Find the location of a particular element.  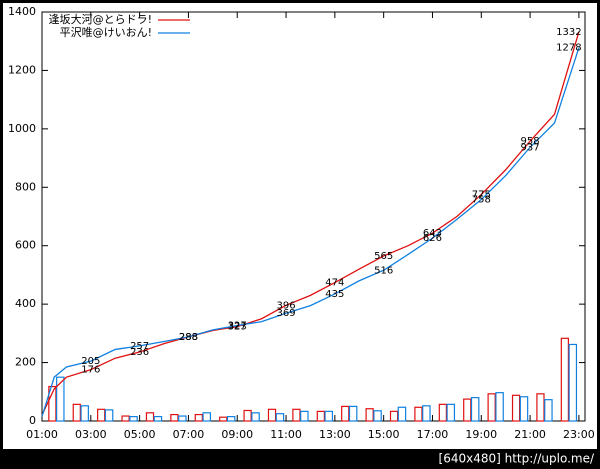

x-tick-label: 15:00 is located at coordinates (384, 434).